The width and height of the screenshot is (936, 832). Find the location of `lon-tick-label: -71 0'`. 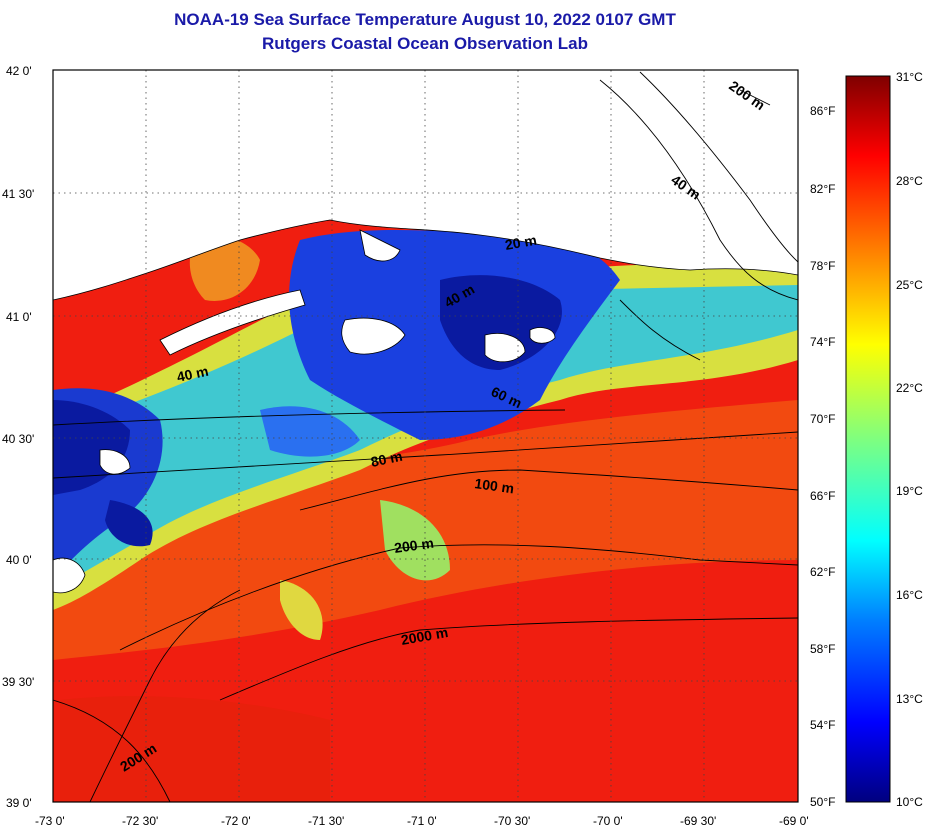

lon-tick-label: -71 0' is located at coordinates (422, 821).